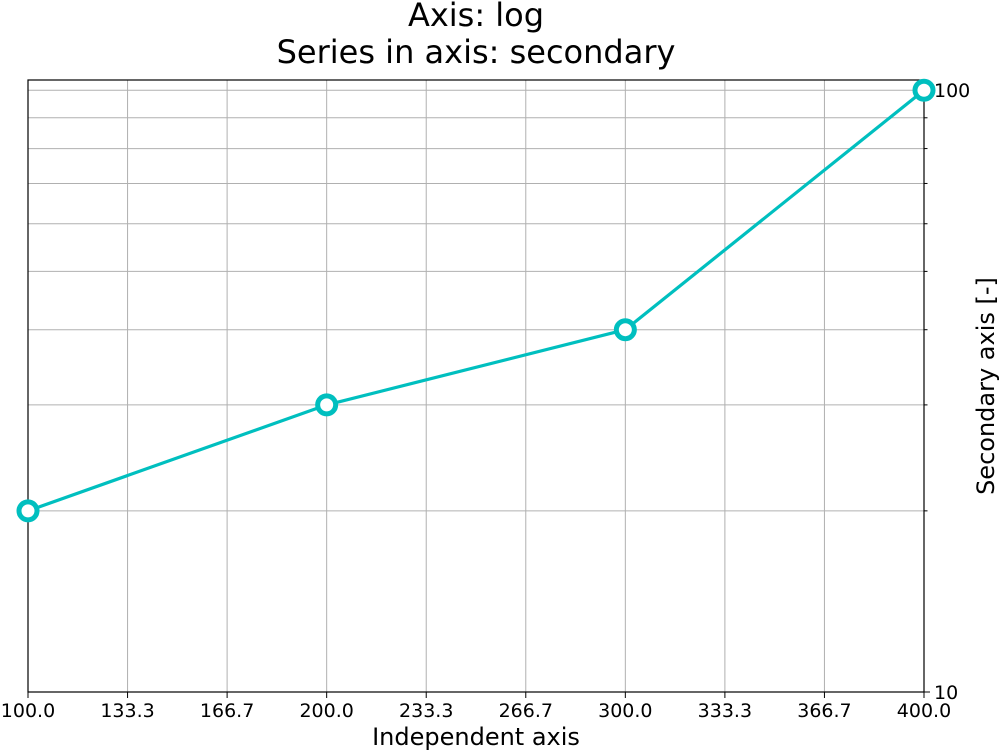  What do you see at coordinates (426, 711) in the screenshot?
I see `x-tick-label: 233.3` at bounding box center [426, 711].